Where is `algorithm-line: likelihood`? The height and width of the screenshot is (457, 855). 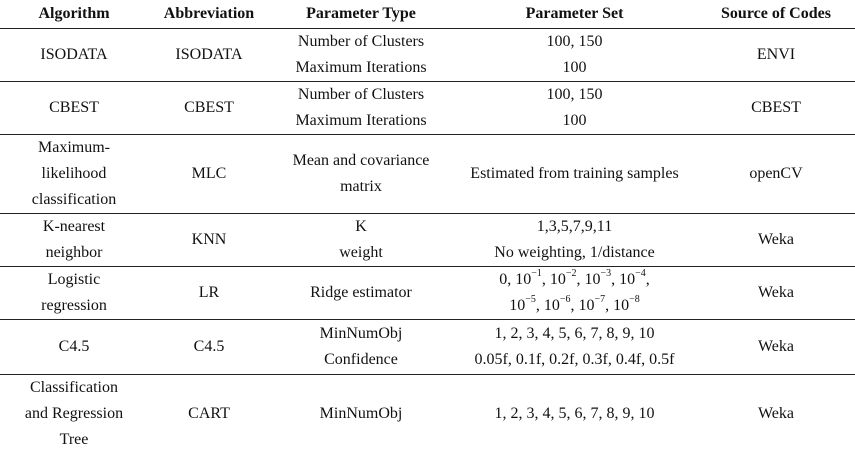 algorithm-line: likelihood is located at coordinates (74, 173).